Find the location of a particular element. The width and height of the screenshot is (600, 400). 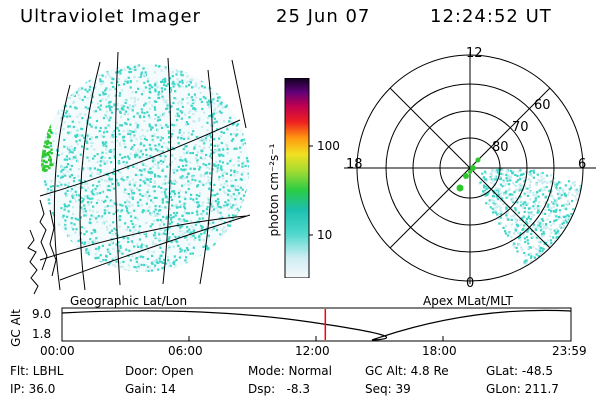

altitude-curve is located at coordinates (316, 325).